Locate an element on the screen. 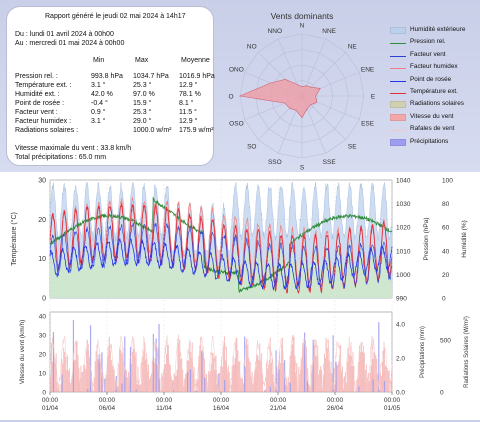 The image size is (480, 422). legend-label: Température ext. is located at coordinates (434, 91).